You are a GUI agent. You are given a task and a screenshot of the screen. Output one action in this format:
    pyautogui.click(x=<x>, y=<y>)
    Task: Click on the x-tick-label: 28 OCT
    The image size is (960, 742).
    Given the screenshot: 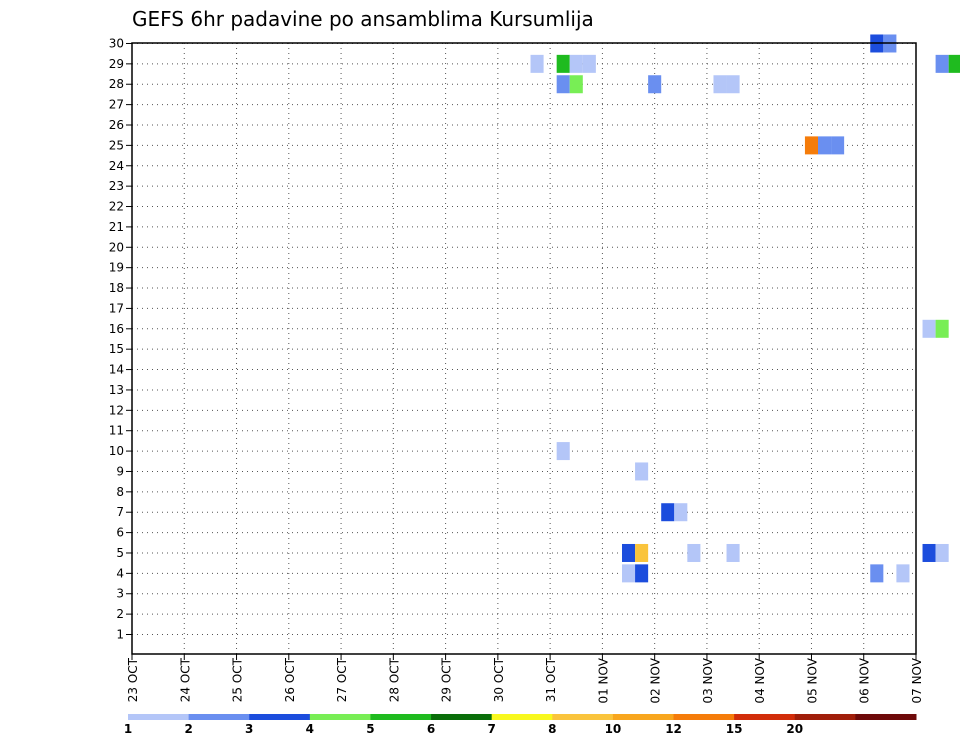 What is the action you would take?
    pyautogui.click(x=394, y=679)
    